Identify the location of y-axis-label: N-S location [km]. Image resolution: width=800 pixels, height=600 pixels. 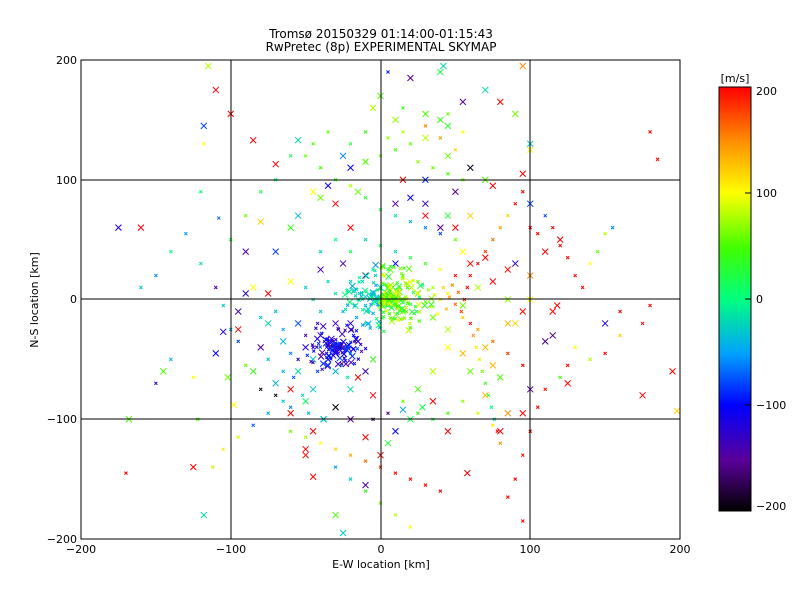
(34, 300).